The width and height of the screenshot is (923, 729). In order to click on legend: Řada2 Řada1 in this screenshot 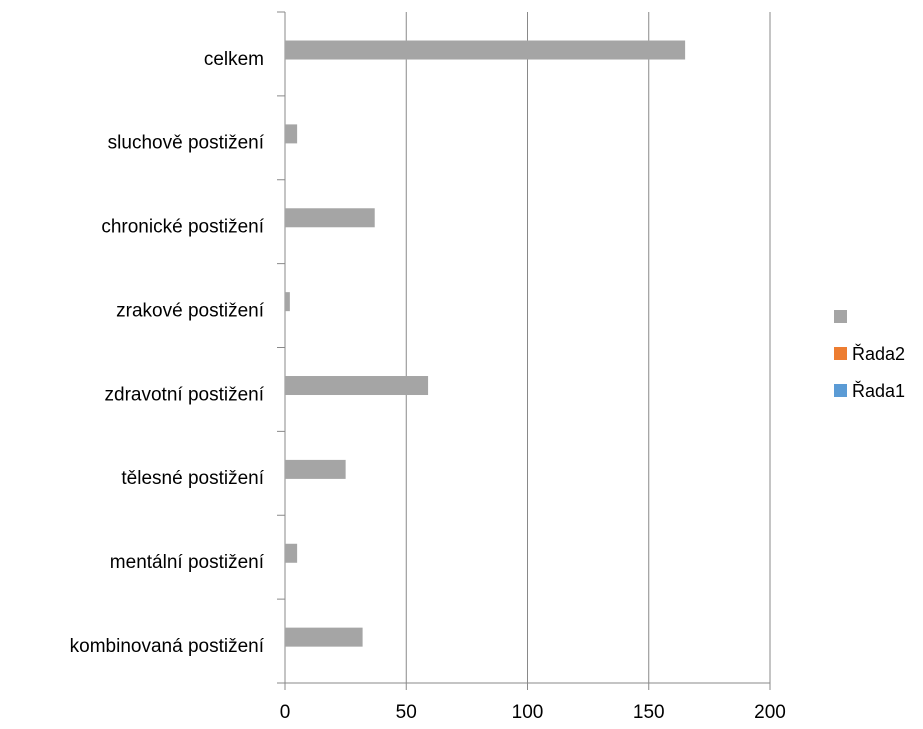, I will do `click(869, 355)`.